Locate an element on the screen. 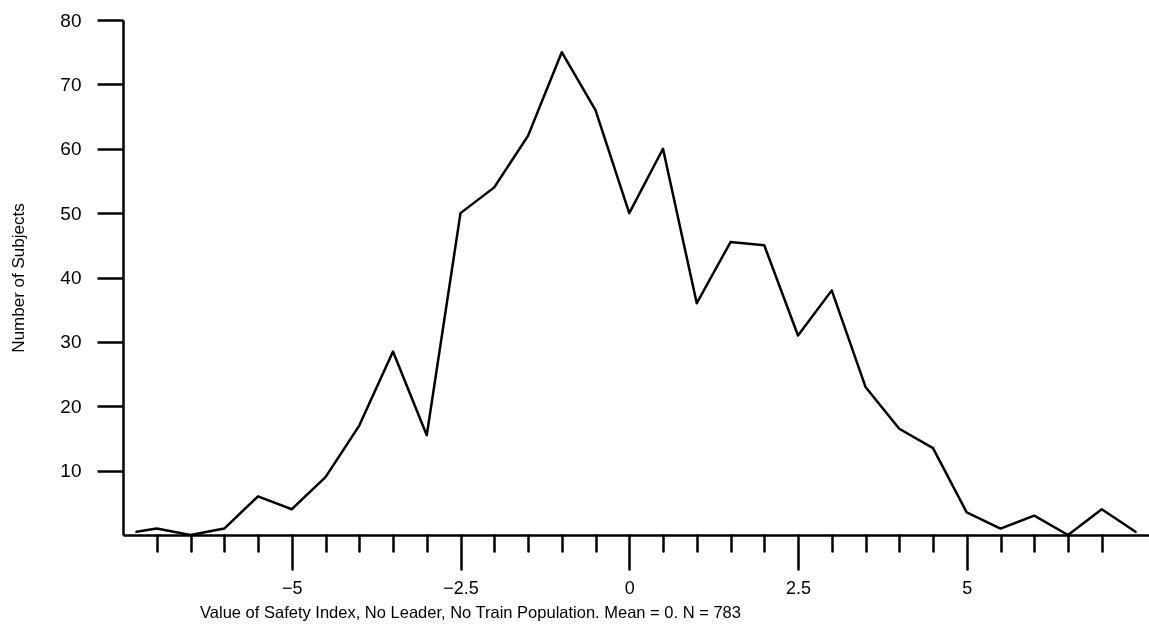 This screenshot has height=627, width=1149. y-tick-label: 40 is located at coordinates (71, 277).